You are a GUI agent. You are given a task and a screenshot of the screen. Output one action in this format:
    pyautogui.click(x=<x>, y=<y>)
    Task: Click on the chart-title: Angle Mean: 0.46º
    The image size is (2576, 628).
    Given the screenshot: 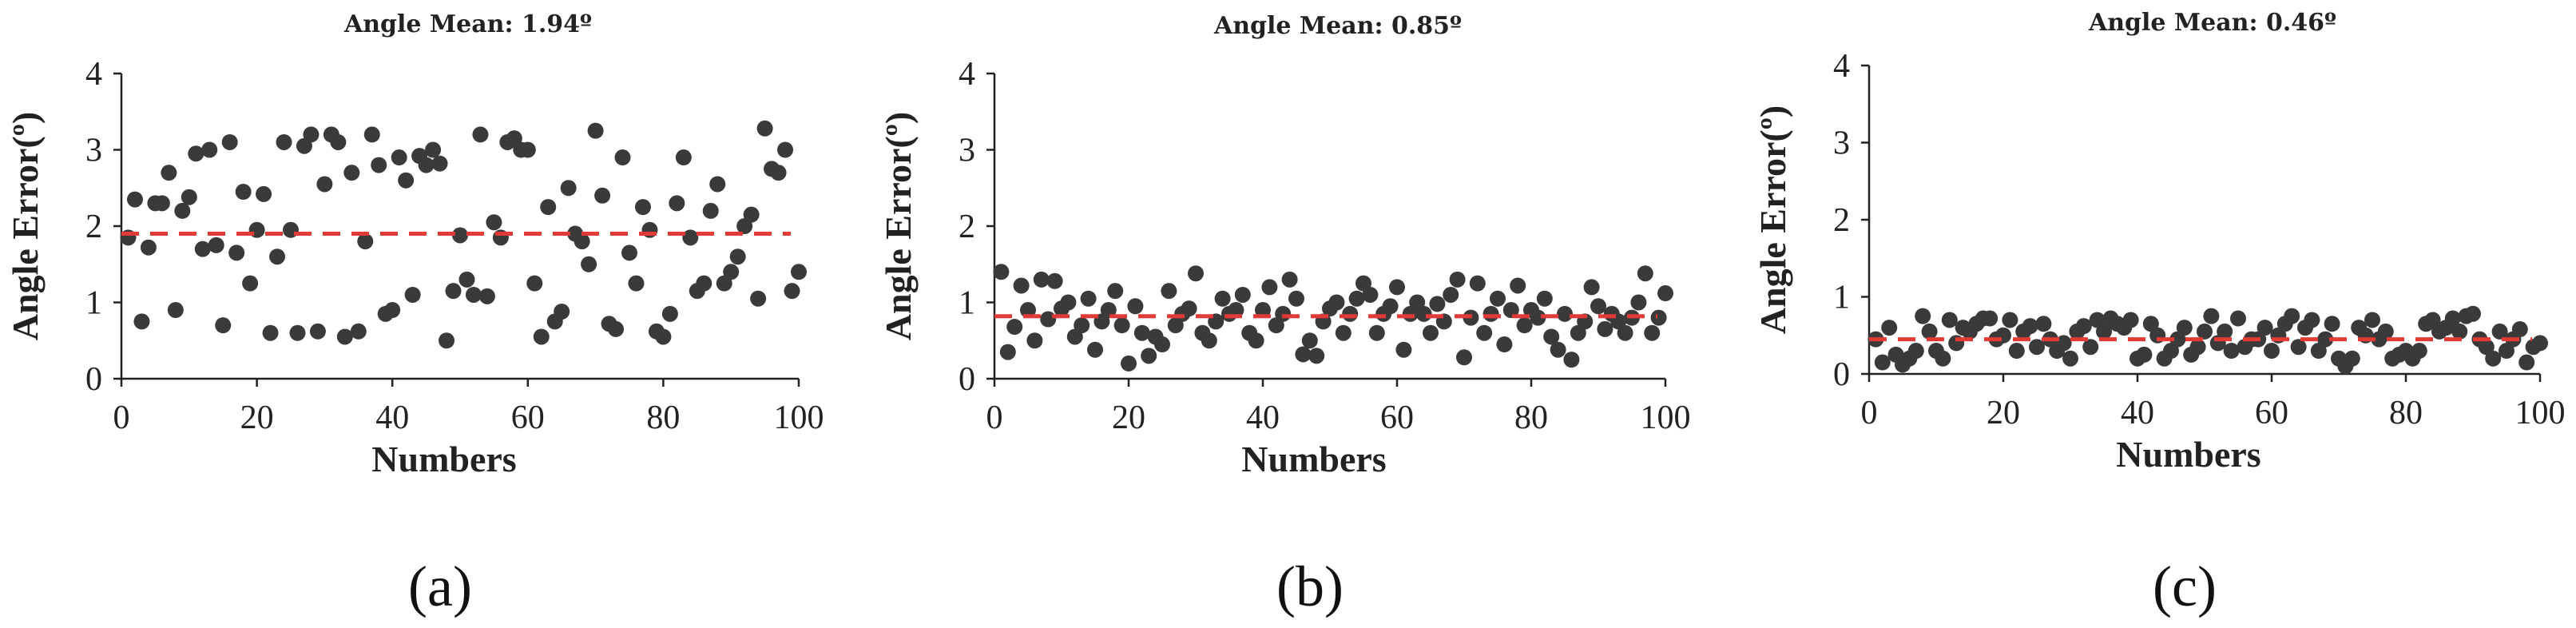 What is the action you would take?
    pyautogui.click(x=2212, y=23)
    